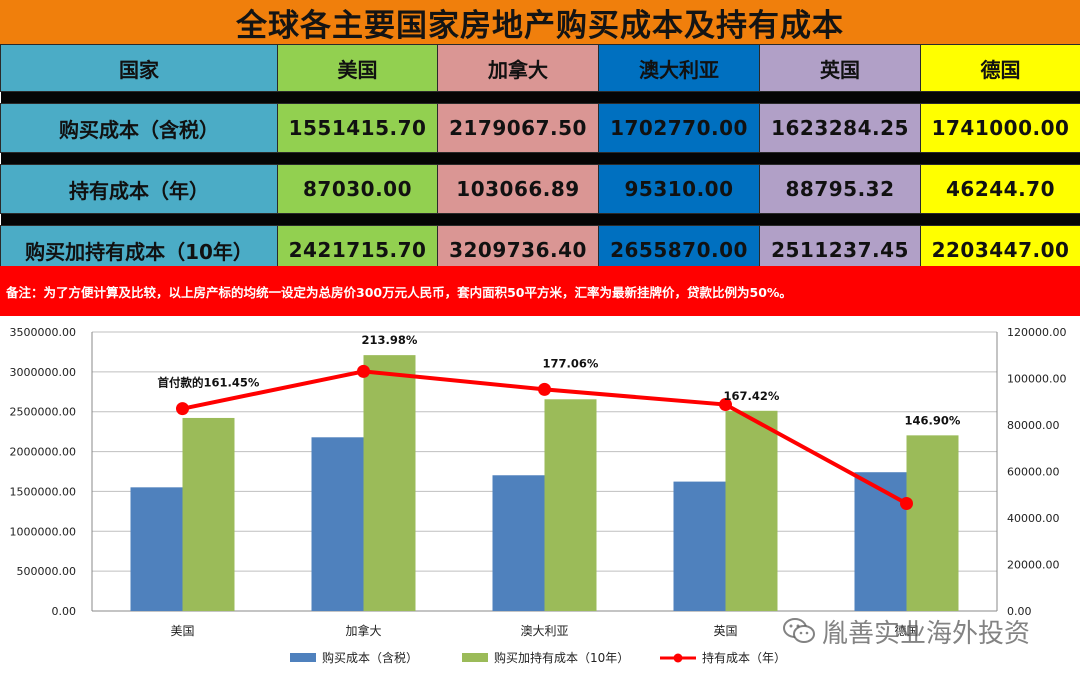 The image size is (1080, 678). I want to click on right-tick-label: 80000.00, so click(1033, 425).